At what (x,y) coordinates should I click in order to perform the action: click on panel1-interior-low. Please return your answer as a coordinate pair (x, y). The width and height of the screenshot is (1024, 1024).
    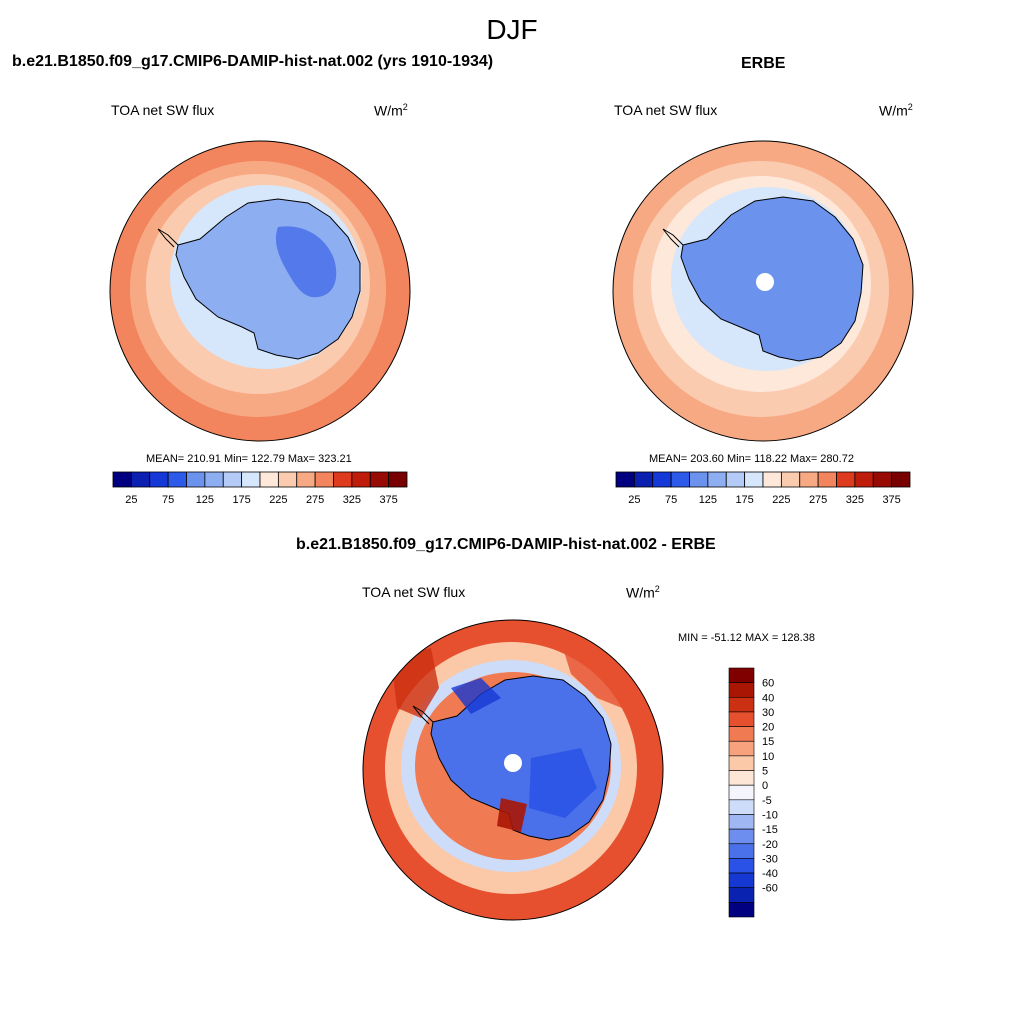
    Looking at the image, I should click on (306, 262).